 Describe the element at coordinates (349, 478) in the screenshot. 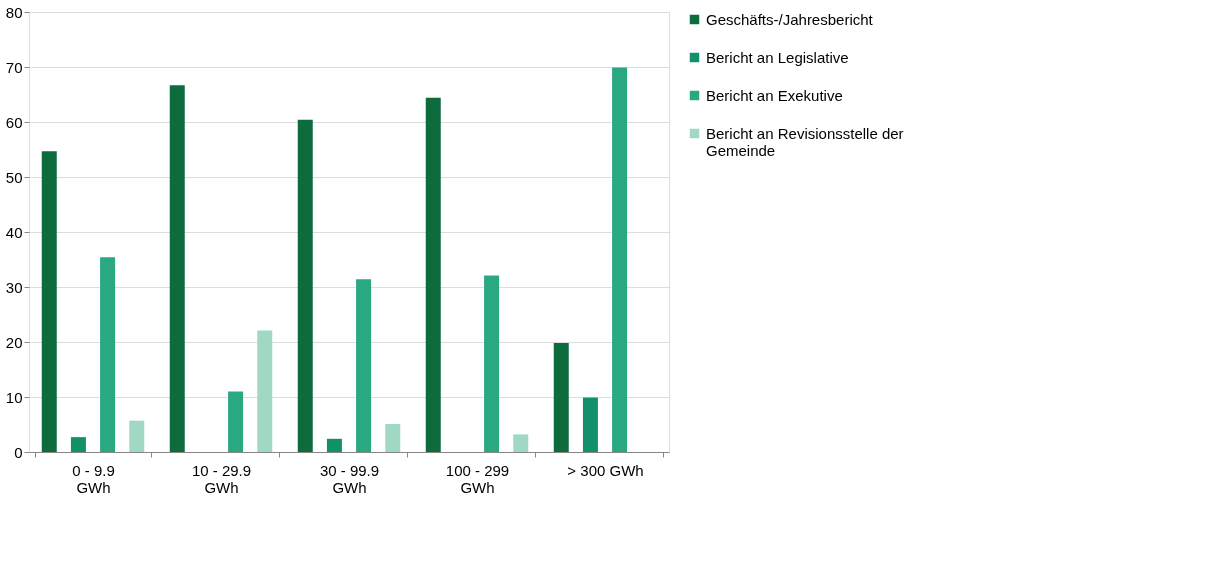

I see `x-tick-label: 30 - 99.9 GWh` at that location.